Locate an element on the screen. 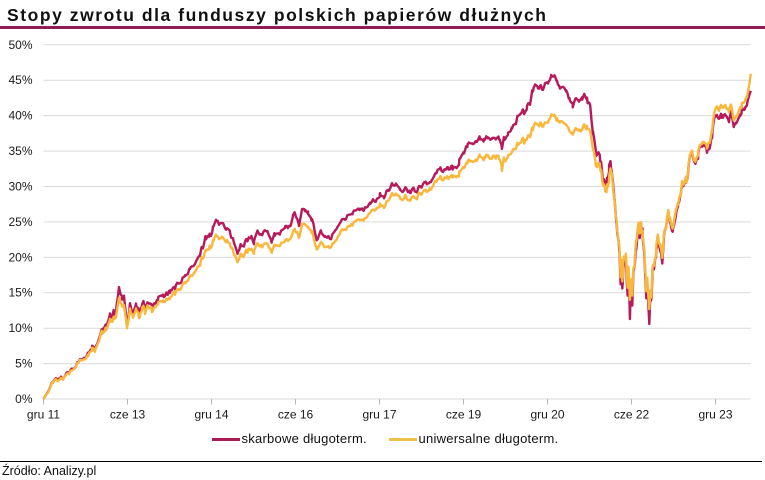 The image size is (765, 480). svg-text: gru 20 is located at coordinates (547, 415).